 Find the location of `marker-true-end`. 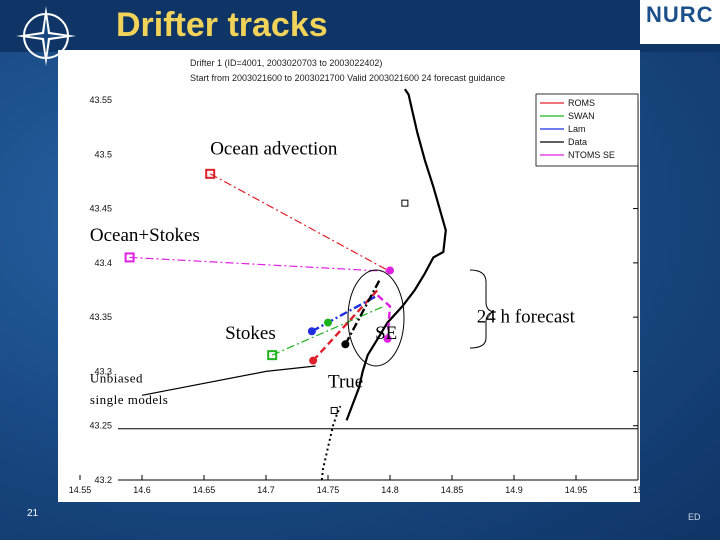

marker-true-end is located at coordinates (345, 344).